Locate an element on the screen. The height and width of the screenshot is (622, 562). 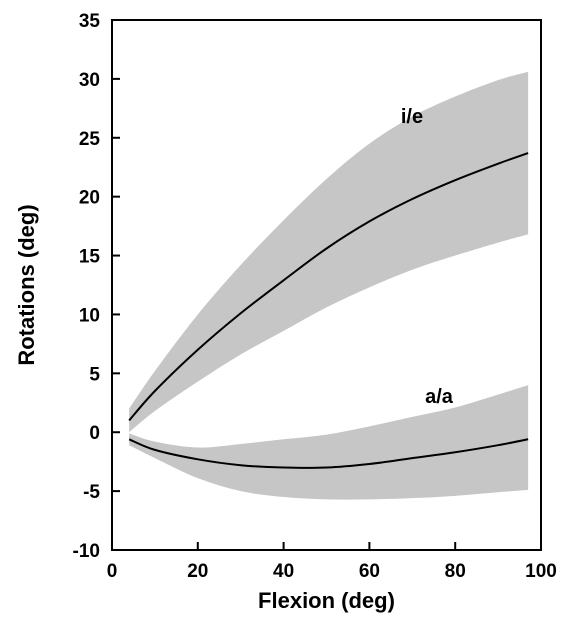
x-tick-label: 80 is located at coordinates (455, 571).